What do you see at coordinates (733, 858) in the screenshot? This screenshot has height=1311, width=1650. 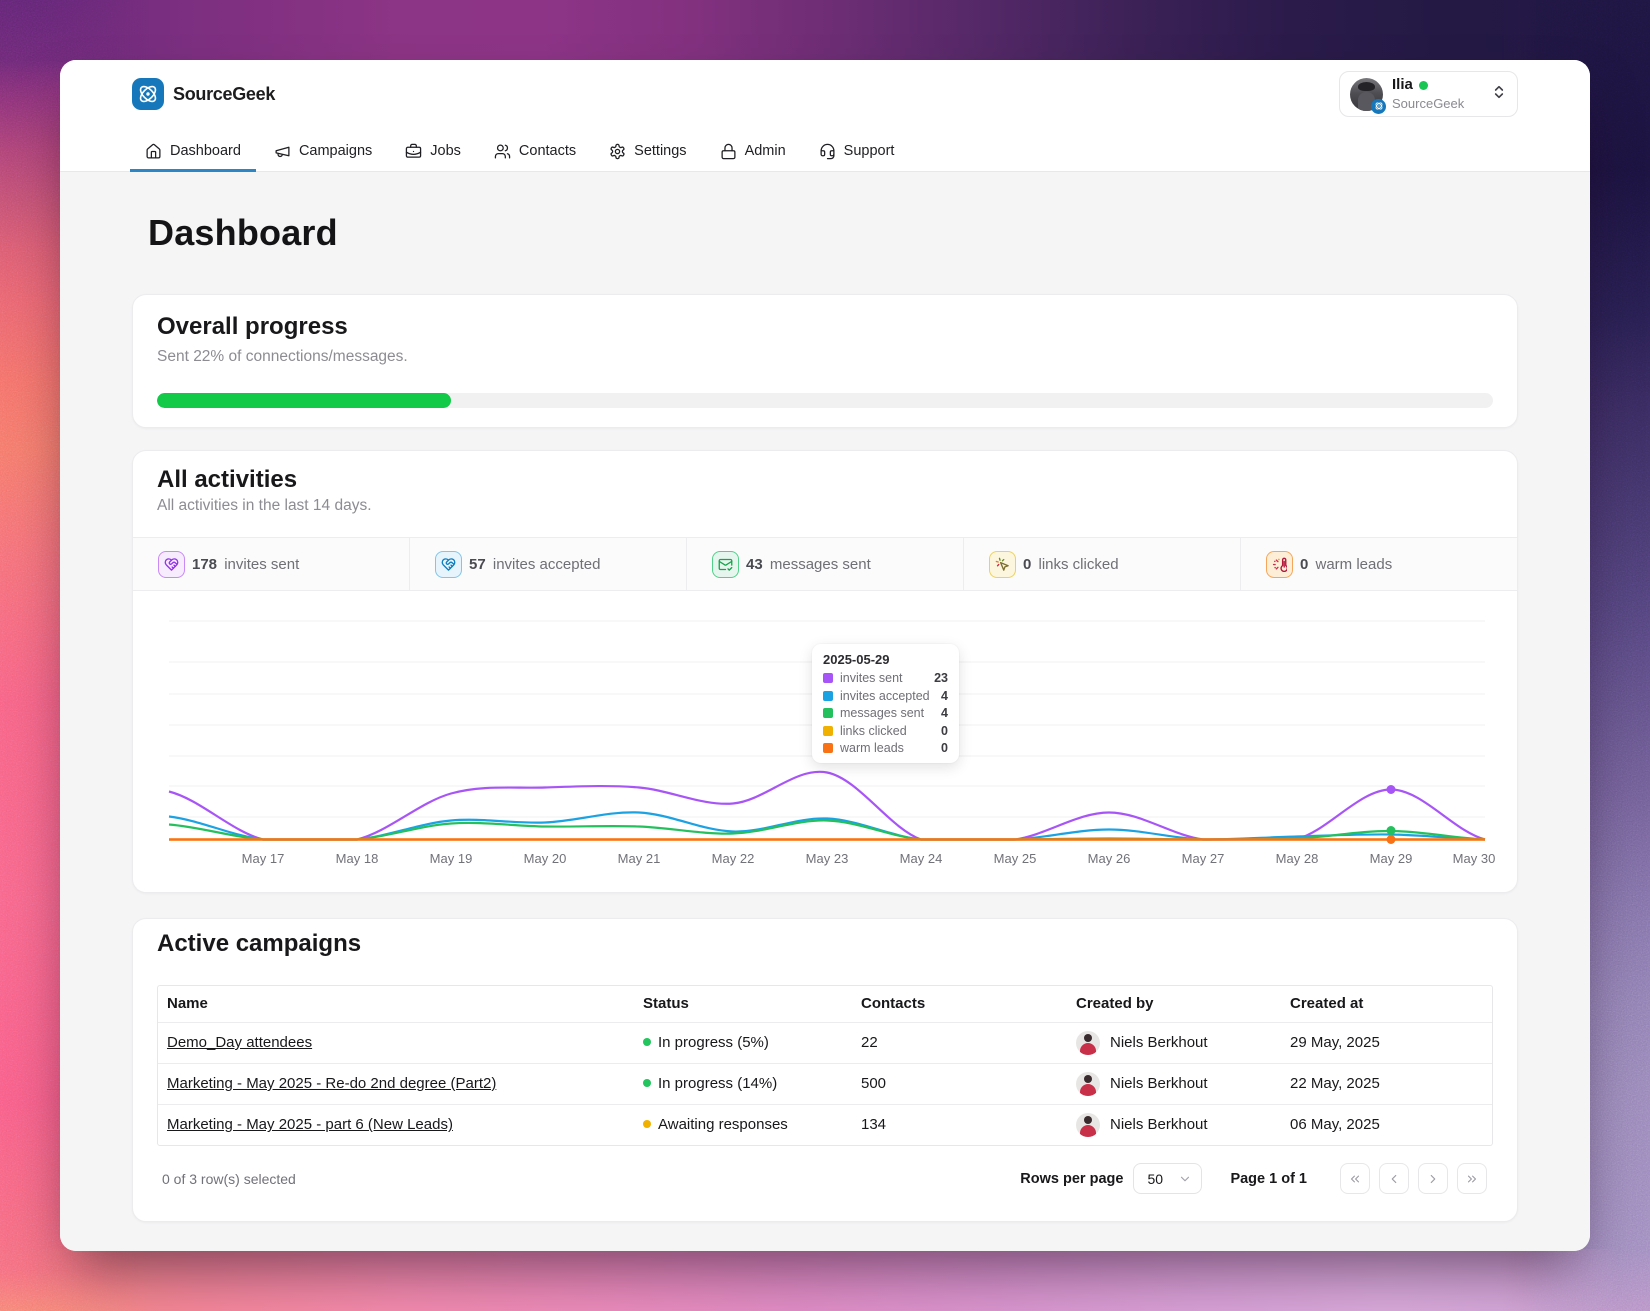 I see `svg-text: May 22` at bounding box center [733, 858].